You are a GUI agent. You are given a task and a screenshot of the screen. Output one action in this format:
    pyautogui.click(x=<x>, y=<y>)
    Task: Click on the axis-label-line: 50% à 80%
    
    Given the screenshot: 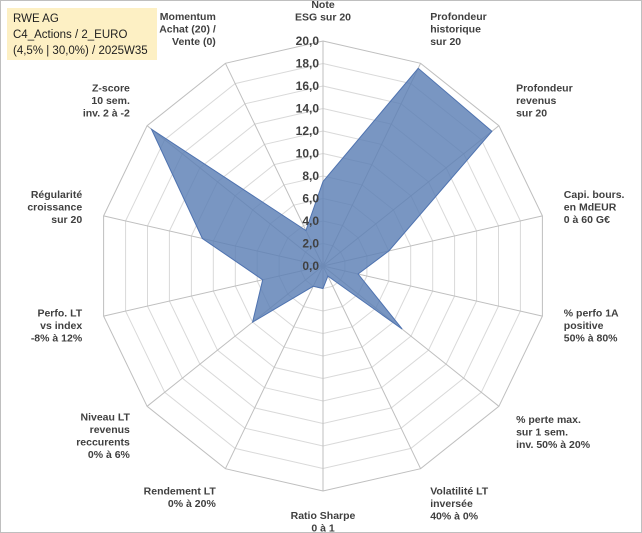 What is the action you would take?
    pyautogui.click(x=591, y=338)
    